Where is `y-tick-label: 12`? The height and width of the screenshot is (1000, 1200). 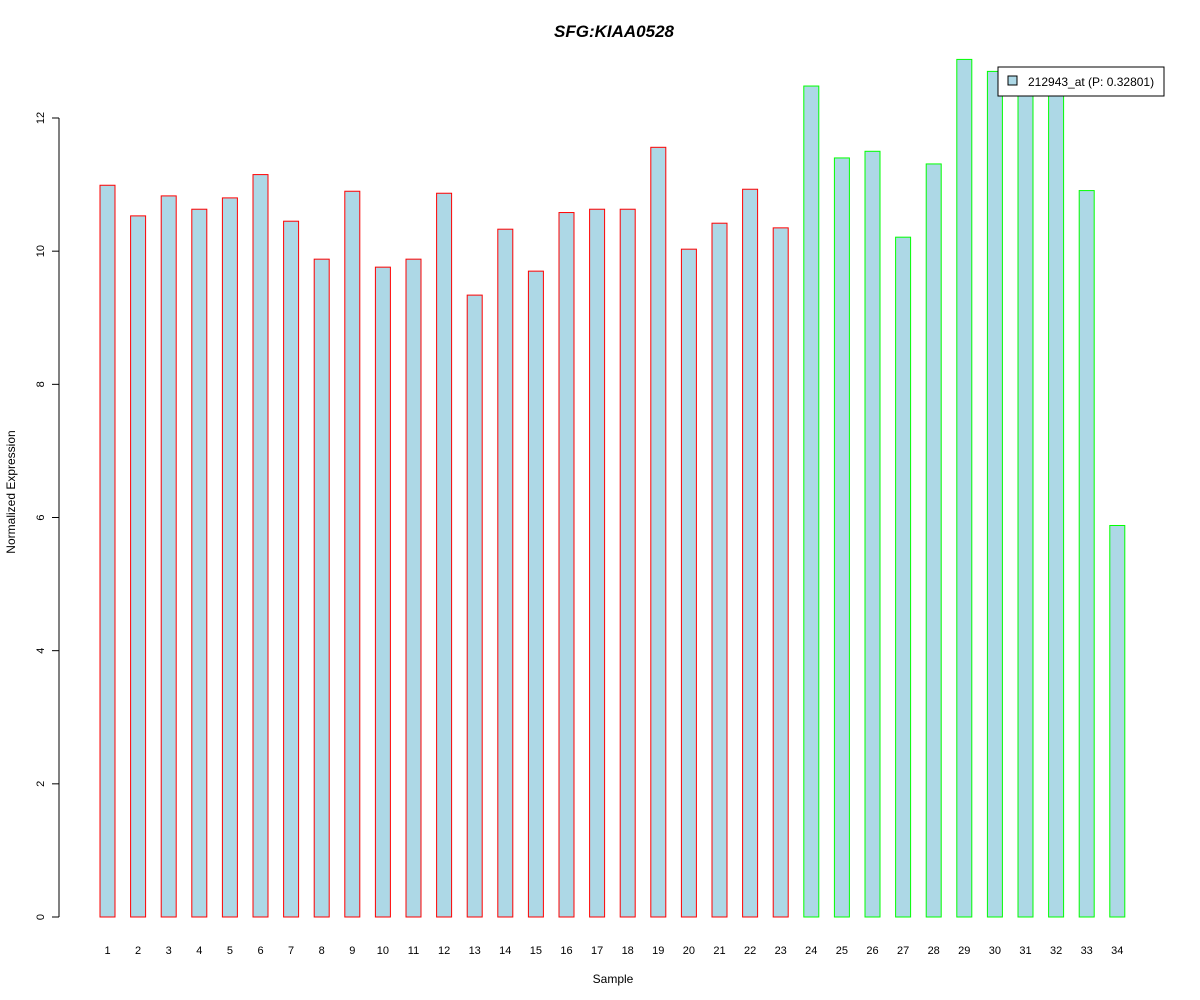
y-tick-label: 12 is located at coordinates (41, 118).